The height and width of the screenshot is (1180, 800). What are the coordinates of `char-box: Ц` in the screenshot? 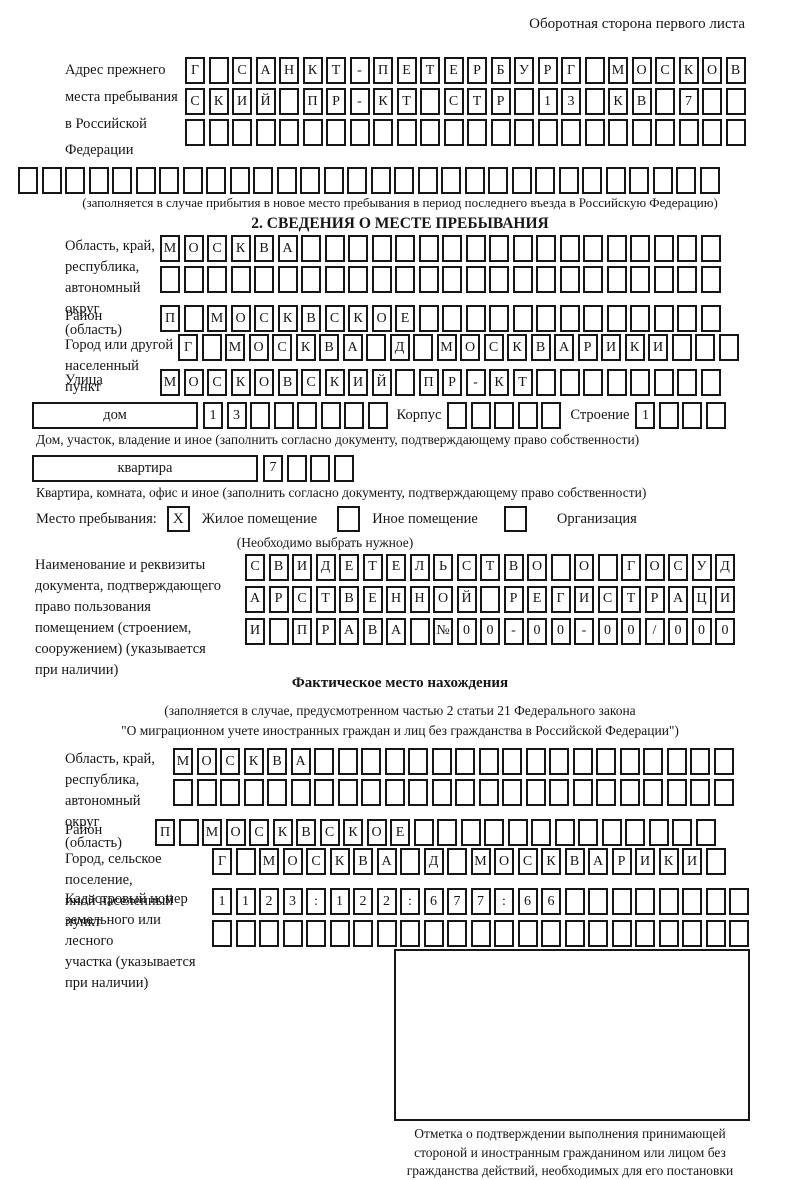 It's located at (701, 599).